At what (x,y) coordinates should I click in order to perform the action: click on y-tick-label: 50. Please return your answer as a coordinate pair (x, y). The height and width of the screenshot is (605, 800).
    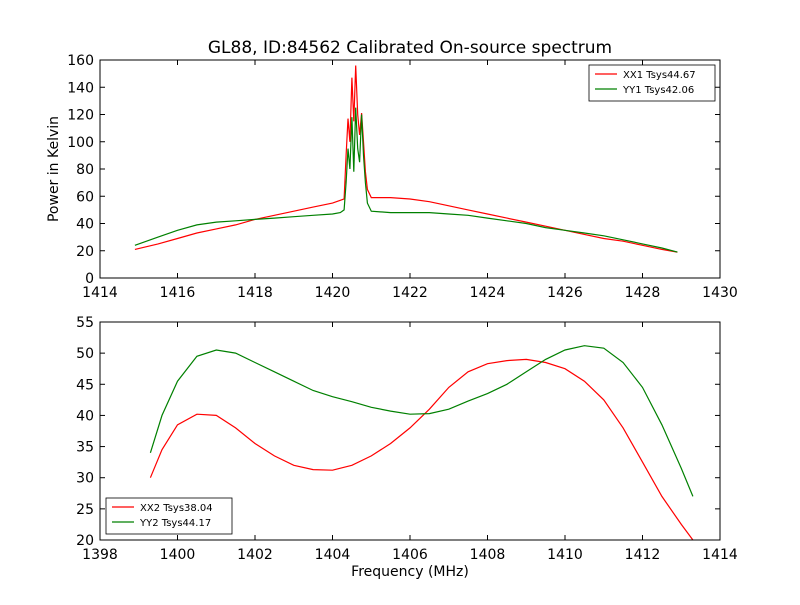
    Looking at the image, I should click on (85, 354).